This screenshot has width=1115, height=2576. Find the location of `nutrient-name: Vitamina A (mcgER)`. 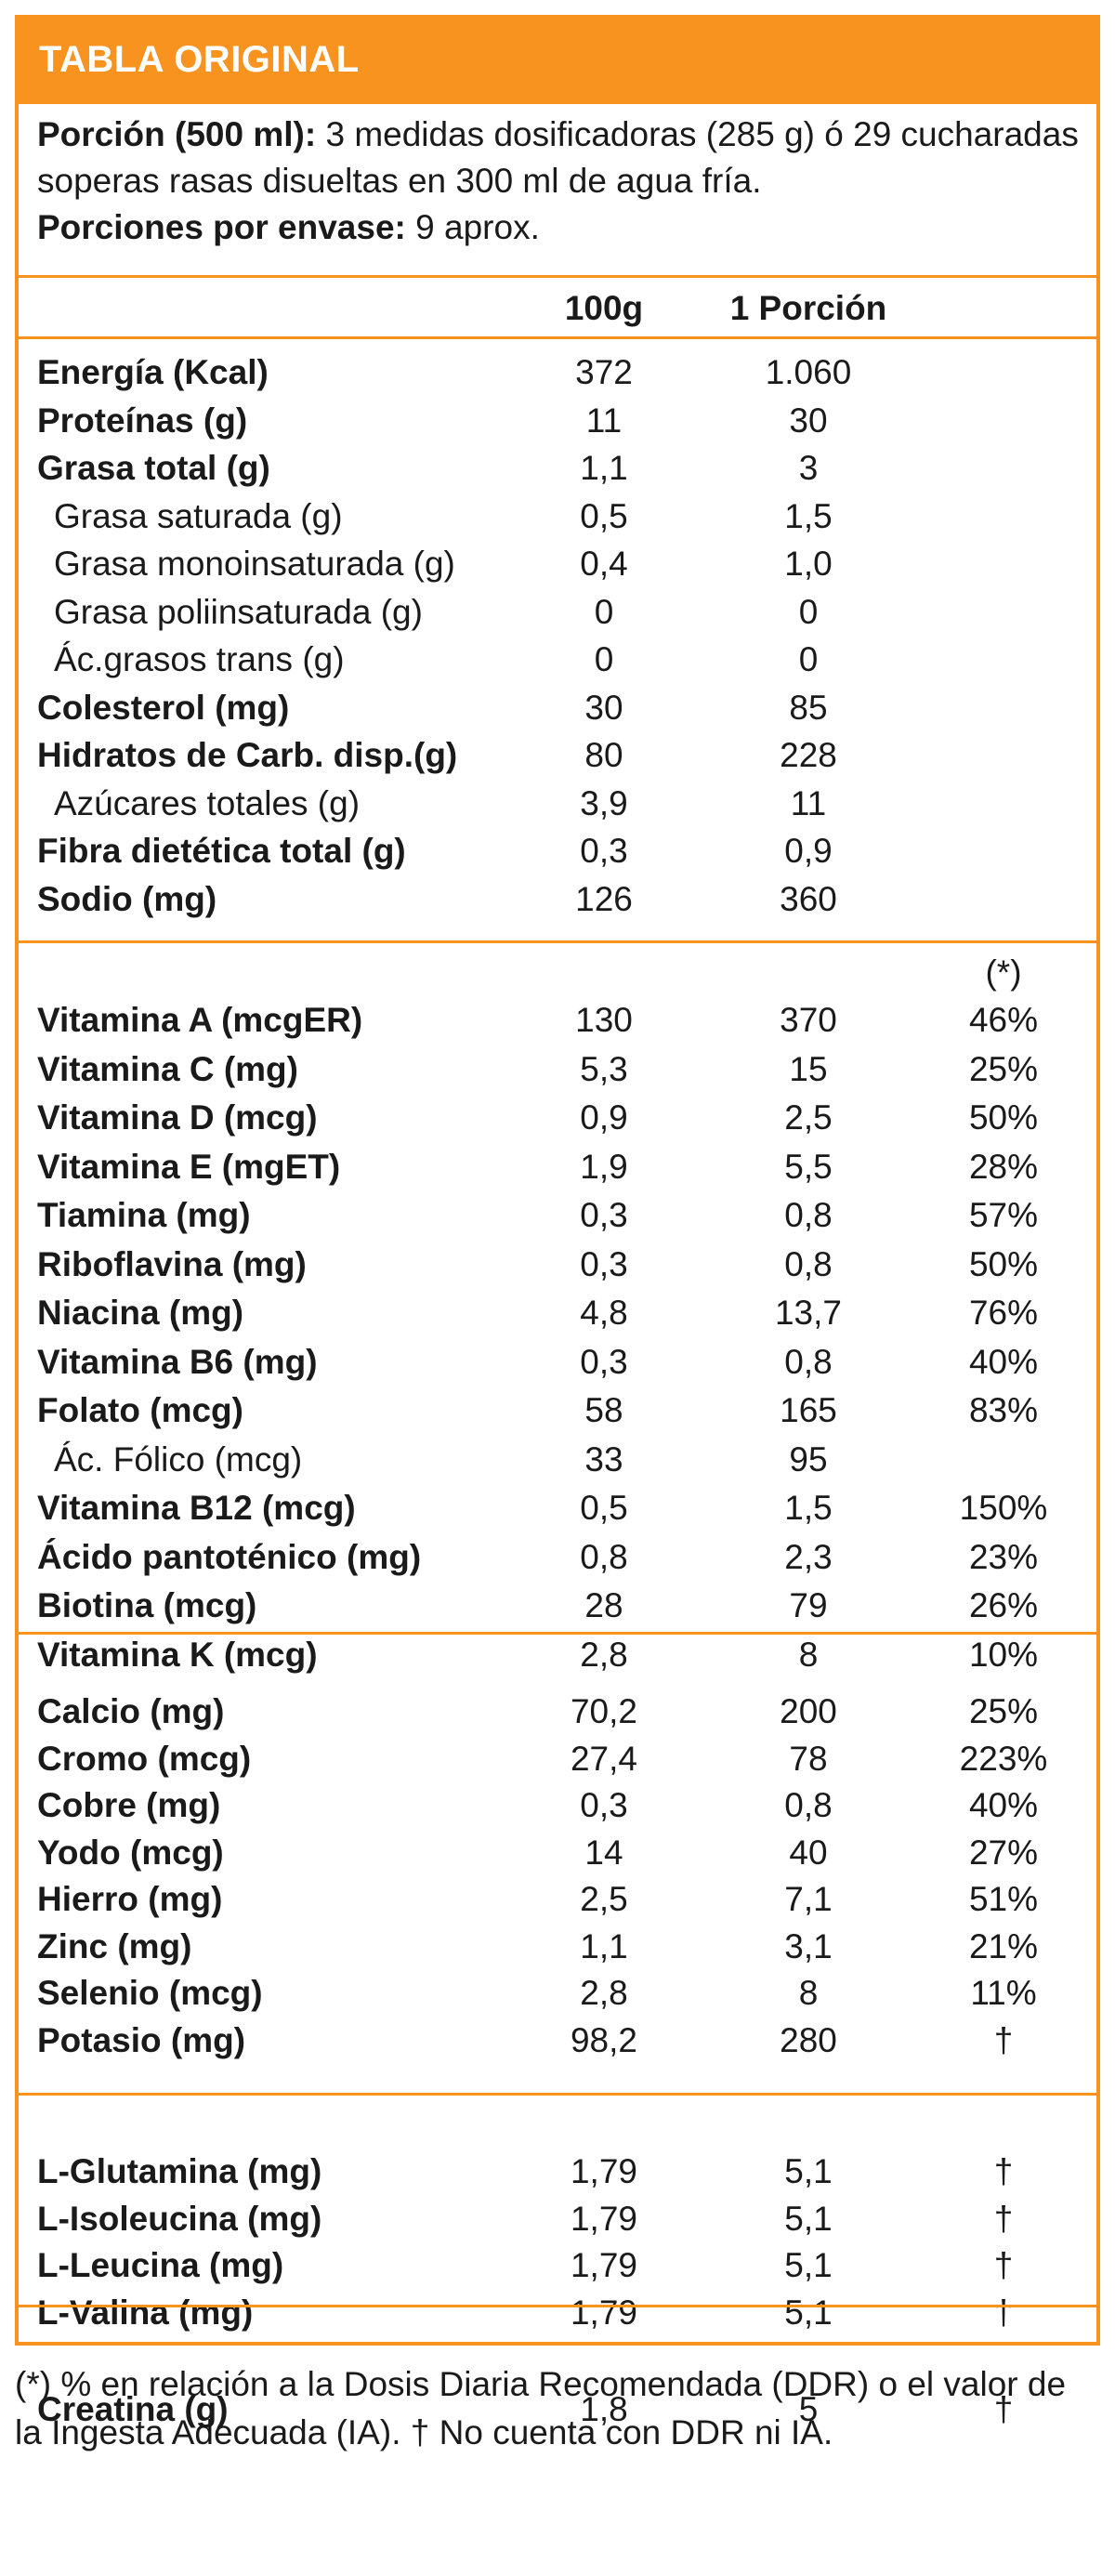

nutrient-name: Vitamina A (mcgER) is located at coordinates (200, 1020).